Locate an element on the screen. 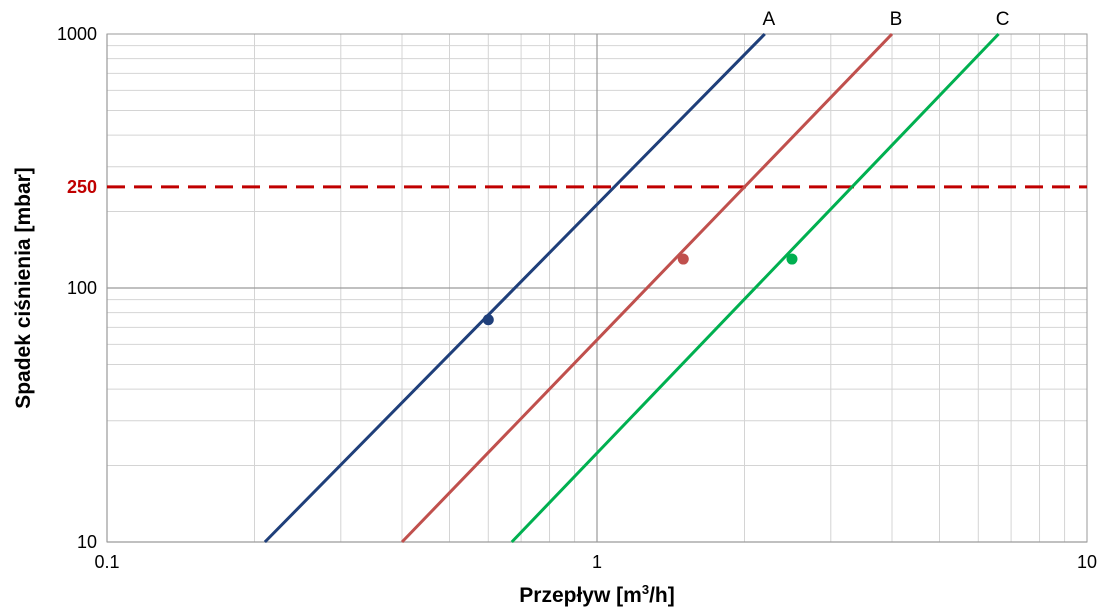 The height and width of the screenshot is (611, 1119). y-tick-labels: 10 100 1000 is located at coordinates (77, 288).